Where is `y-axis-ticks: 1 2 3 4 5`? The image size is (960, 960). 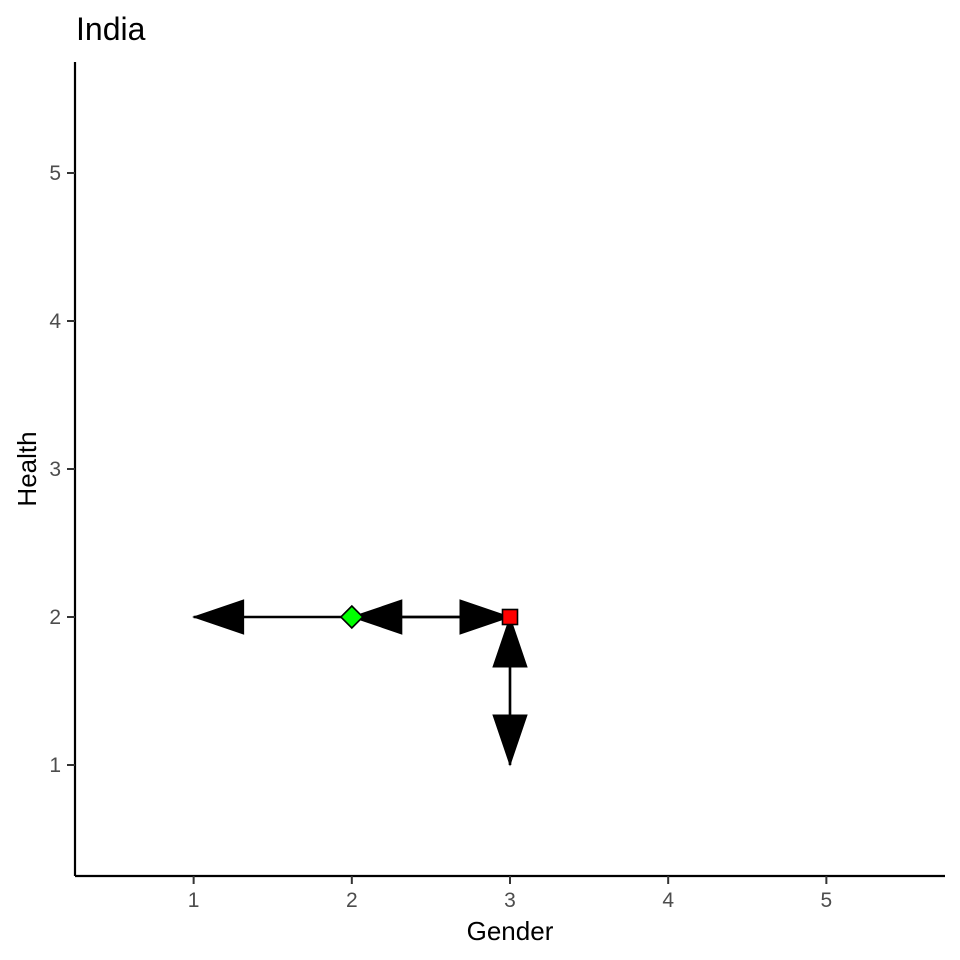
y-axis-ticks: 1 2 3 4 5 is located at coordinates (62, 469).